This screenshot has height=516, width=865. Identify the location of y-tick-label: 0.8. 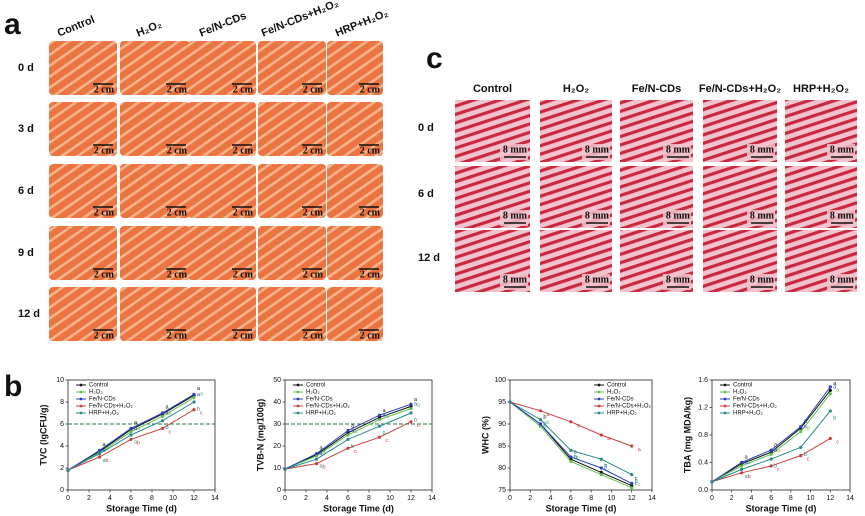
(703, 435).